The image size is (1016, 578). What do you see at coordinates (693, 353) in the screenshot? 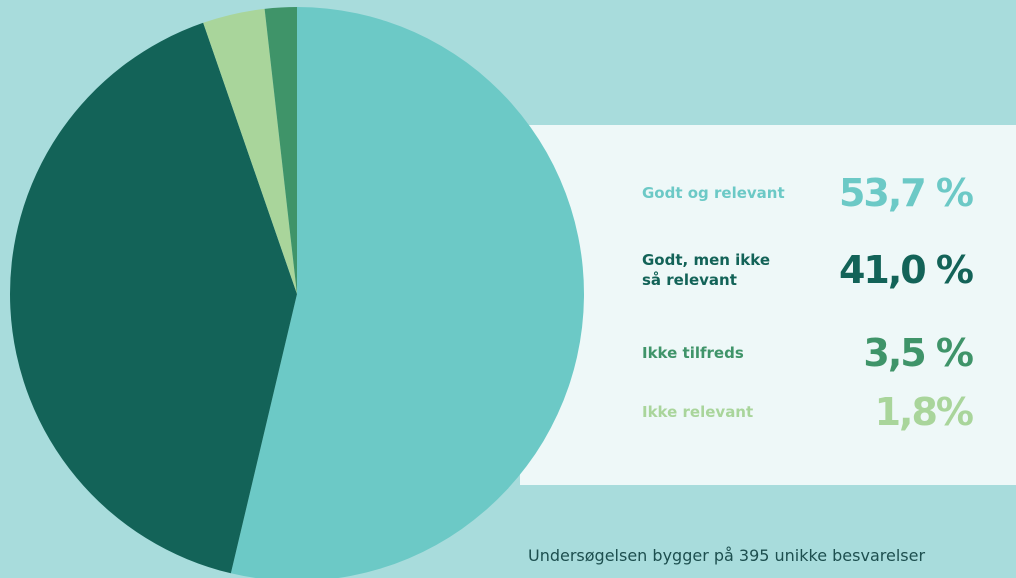
I see `legend-label: Ikke tilfreds` at bounding box center [693, 353].